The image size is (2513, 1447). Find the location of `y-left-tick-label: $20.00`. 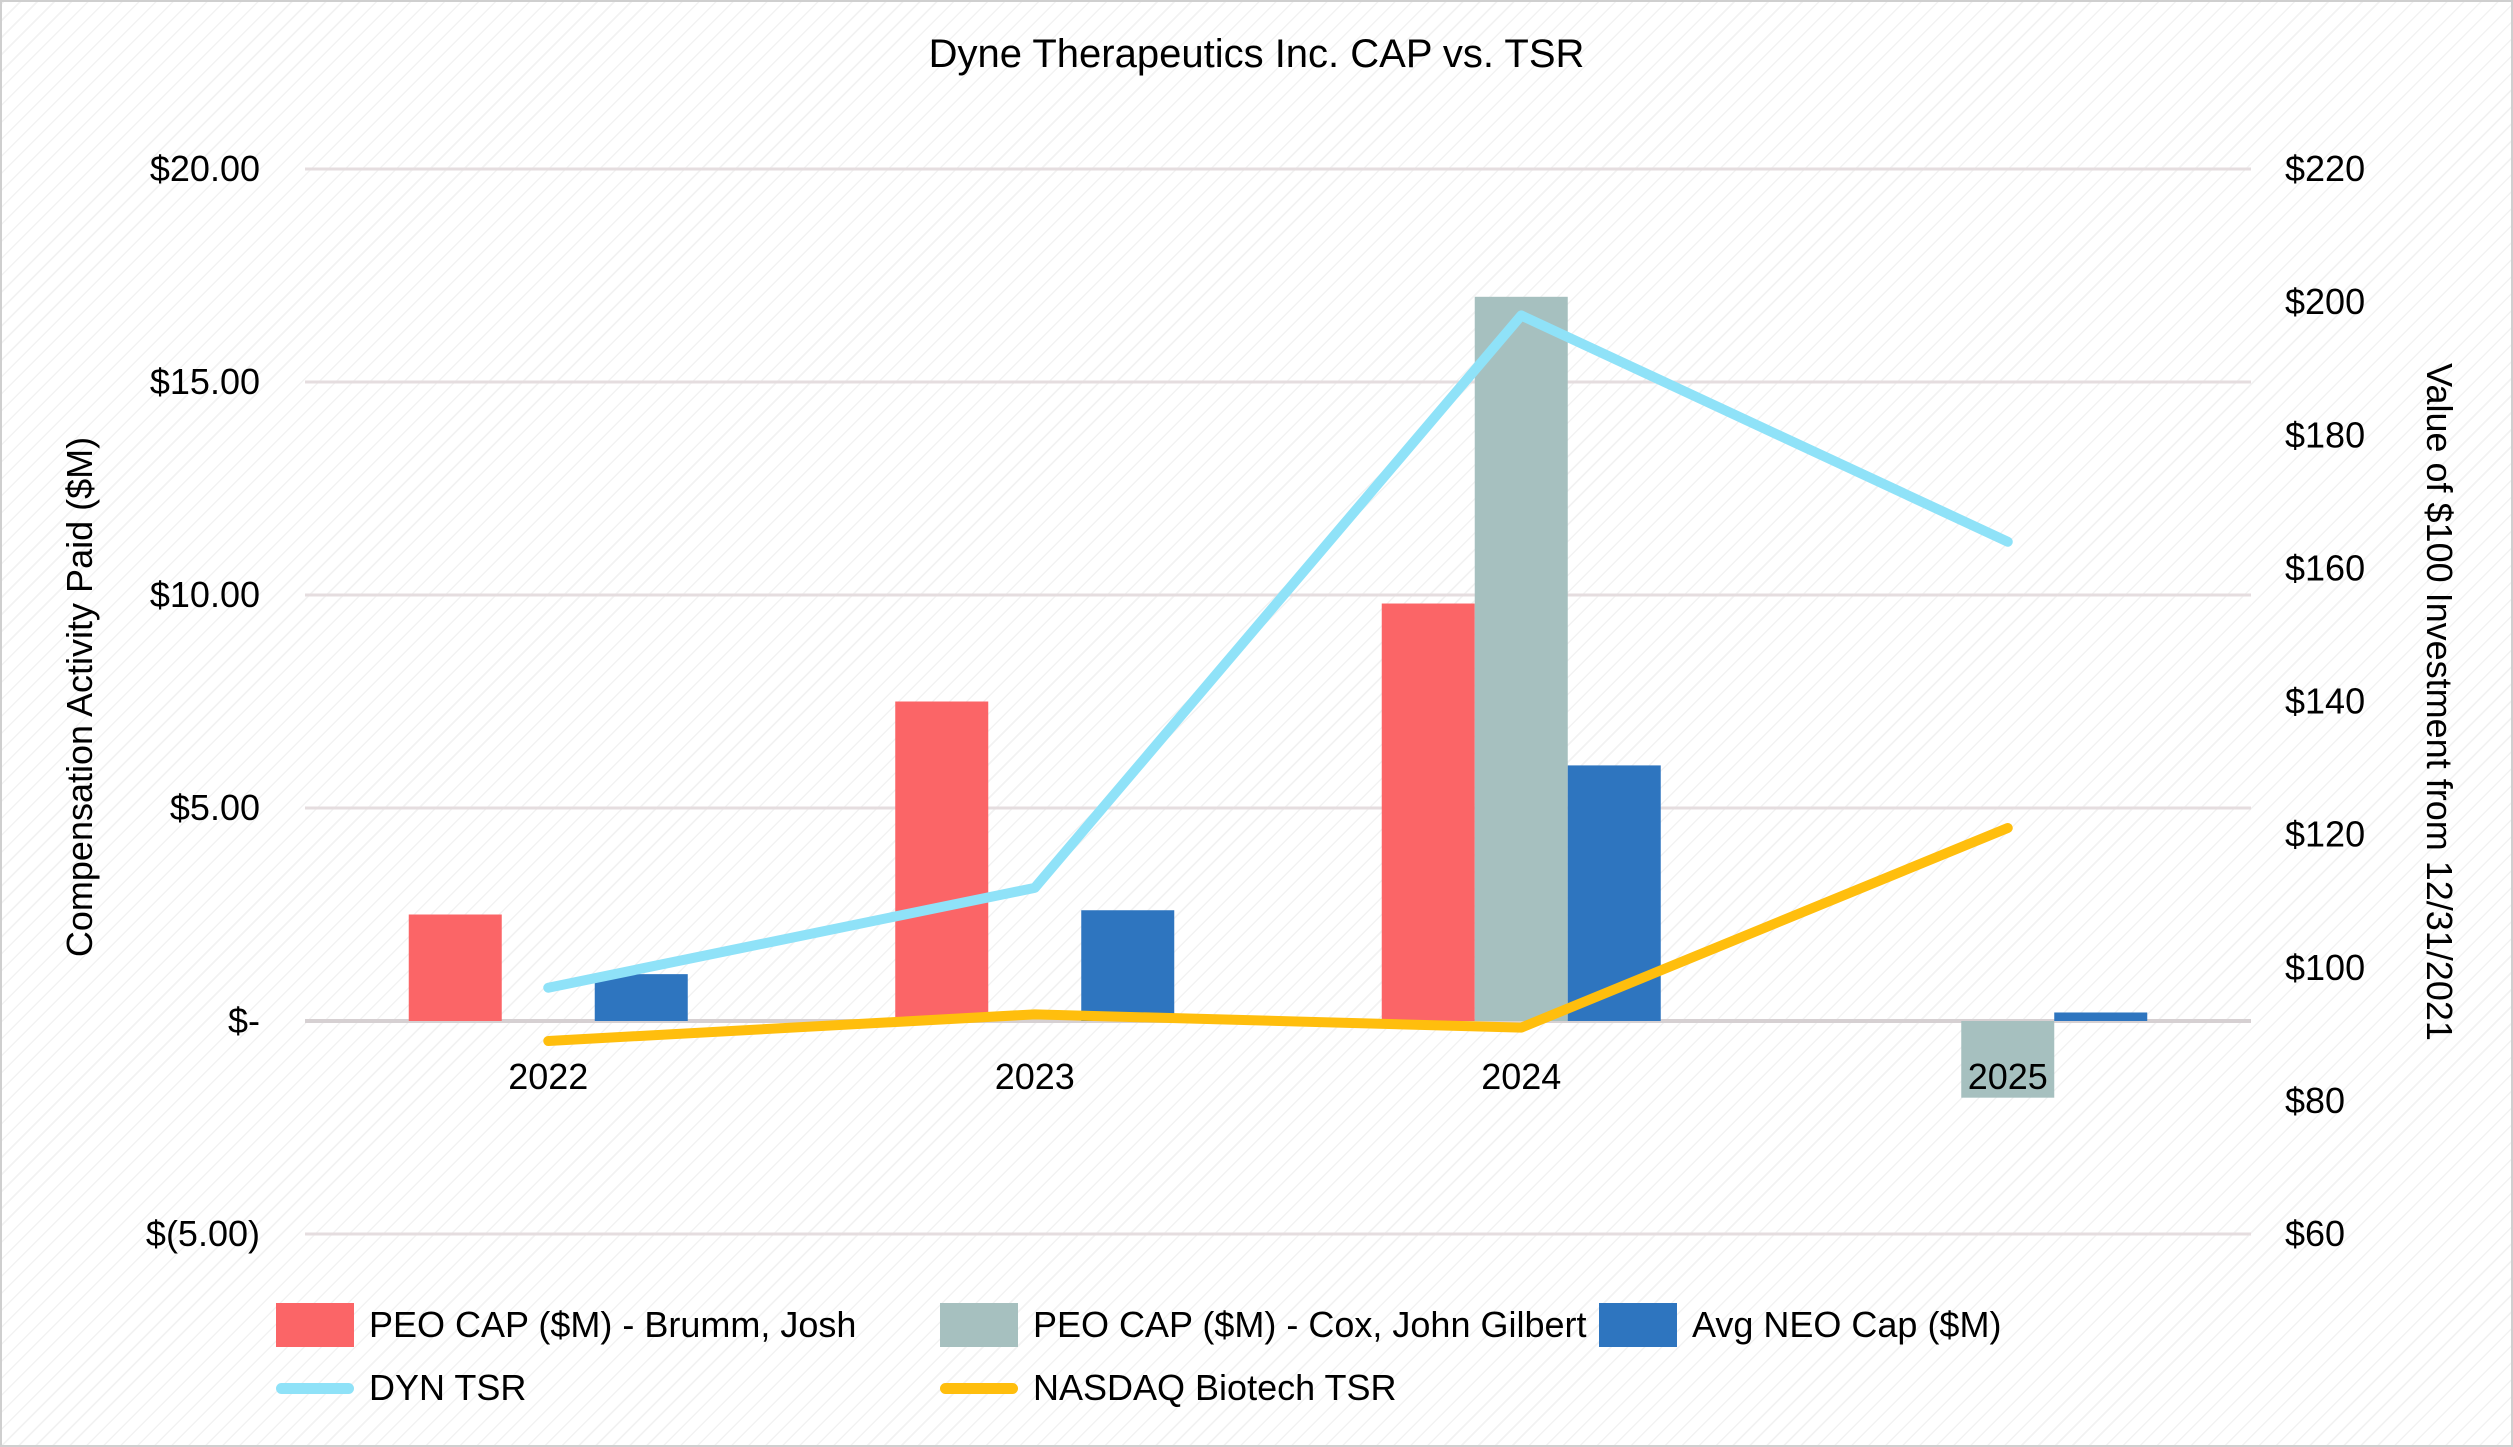

y-left-tick-label: $20.00 is located at coordinates (205, 168).